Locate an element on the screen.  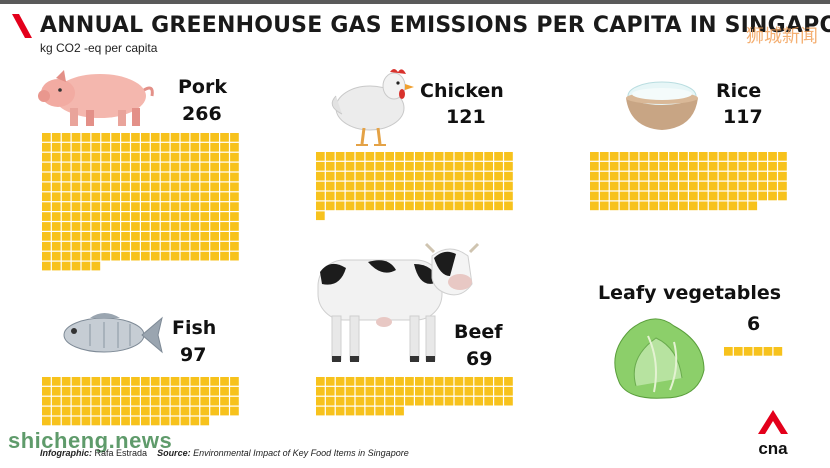
leafy-vegetables-label: Leafy vegetables is located at coordinates (690, 293).